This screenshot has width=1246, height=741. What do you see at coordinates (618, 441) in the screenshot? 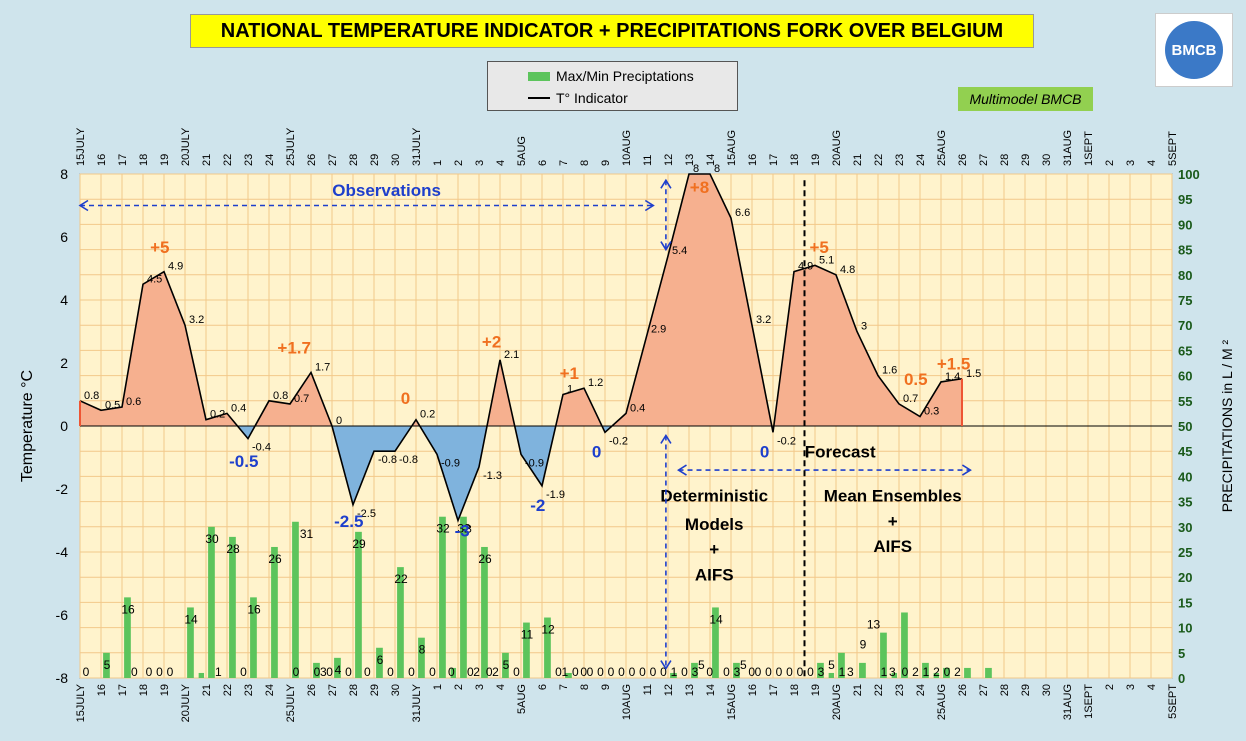
I see `temp-point-label: -0.2` at bounding box center [618, 441].